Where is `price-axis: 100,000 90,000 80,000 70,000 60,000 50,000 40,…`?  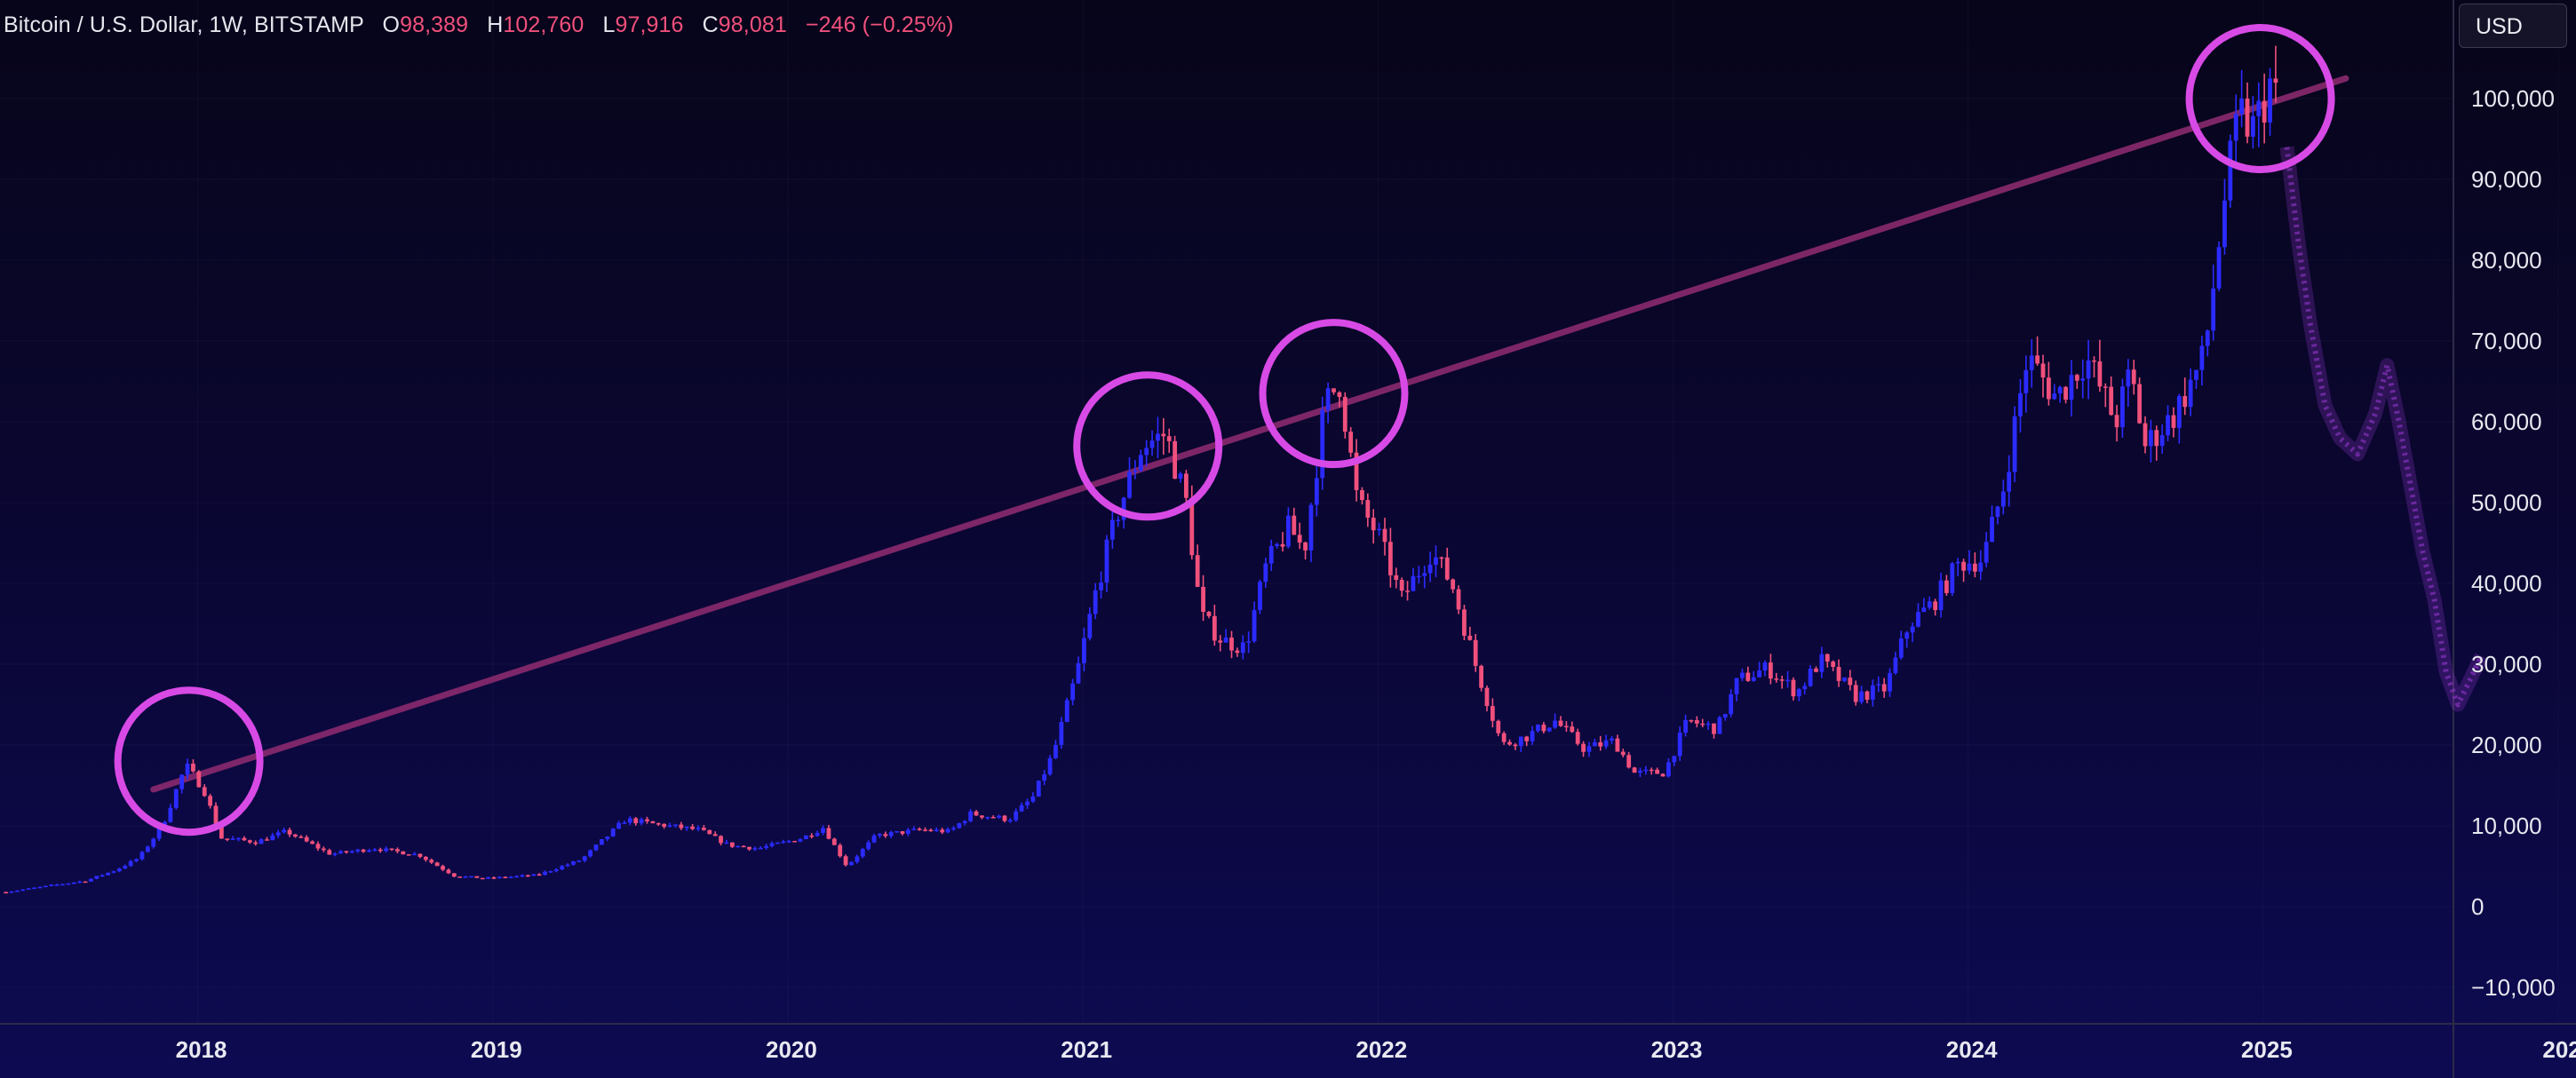
price-axis: 100,000 90,000 80,000 70,000 60,000 50,000 40,… is located at coordinates (2513, 543).